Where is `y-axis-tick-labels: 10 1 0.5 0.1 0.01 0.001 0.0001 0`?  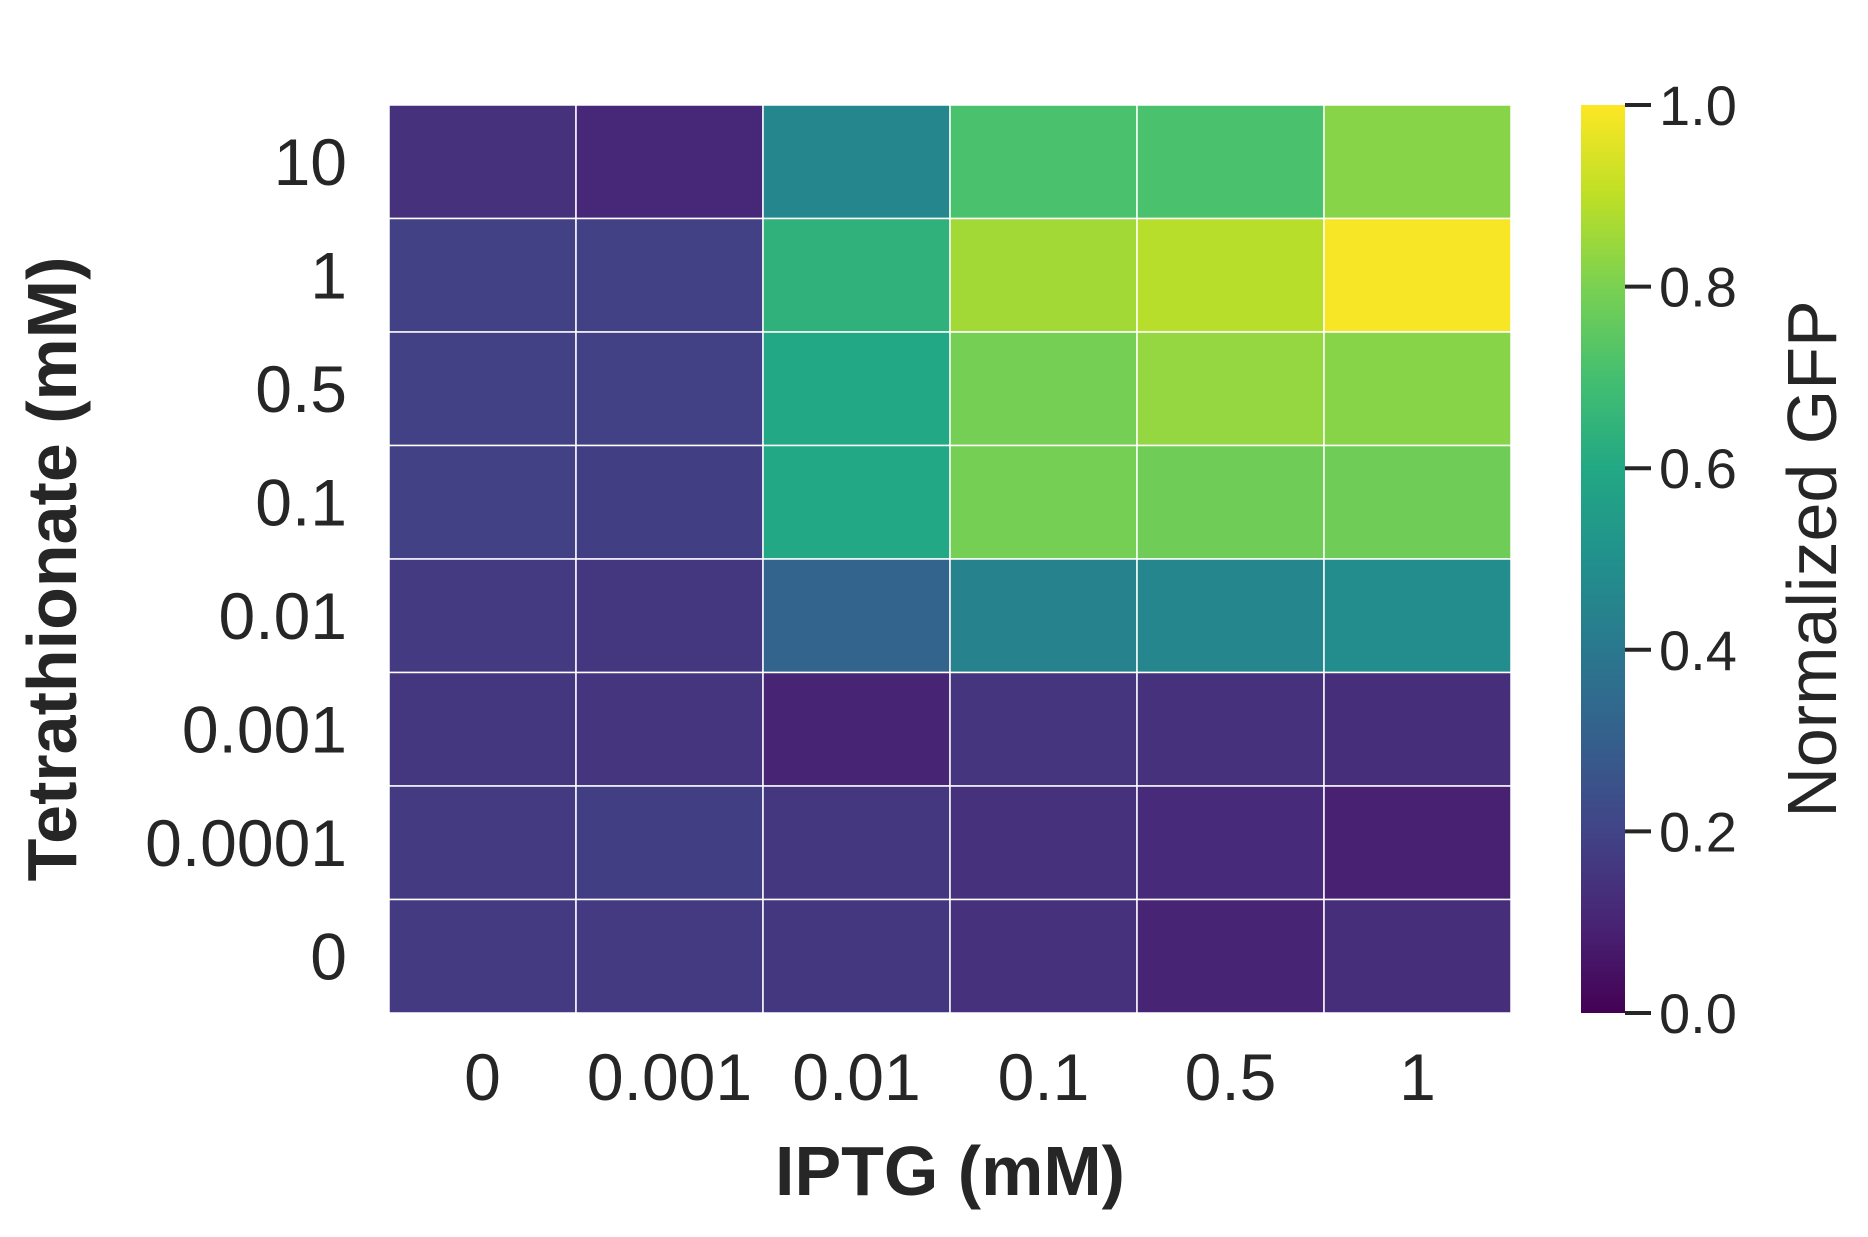
y-axis-tick-labels: 10 1 0.5 0.1 0.01 0.001 0.0001 0 is located at coordinates (246, 559).